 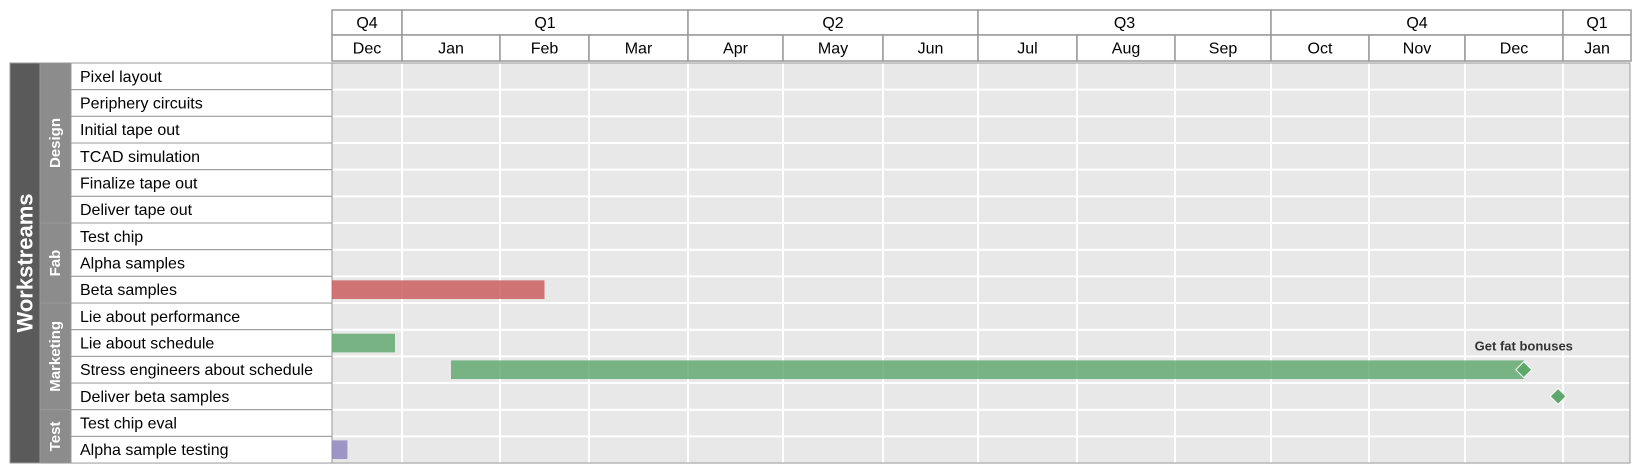 I want to click on month-label: Feb, so click(x=545, y=49).